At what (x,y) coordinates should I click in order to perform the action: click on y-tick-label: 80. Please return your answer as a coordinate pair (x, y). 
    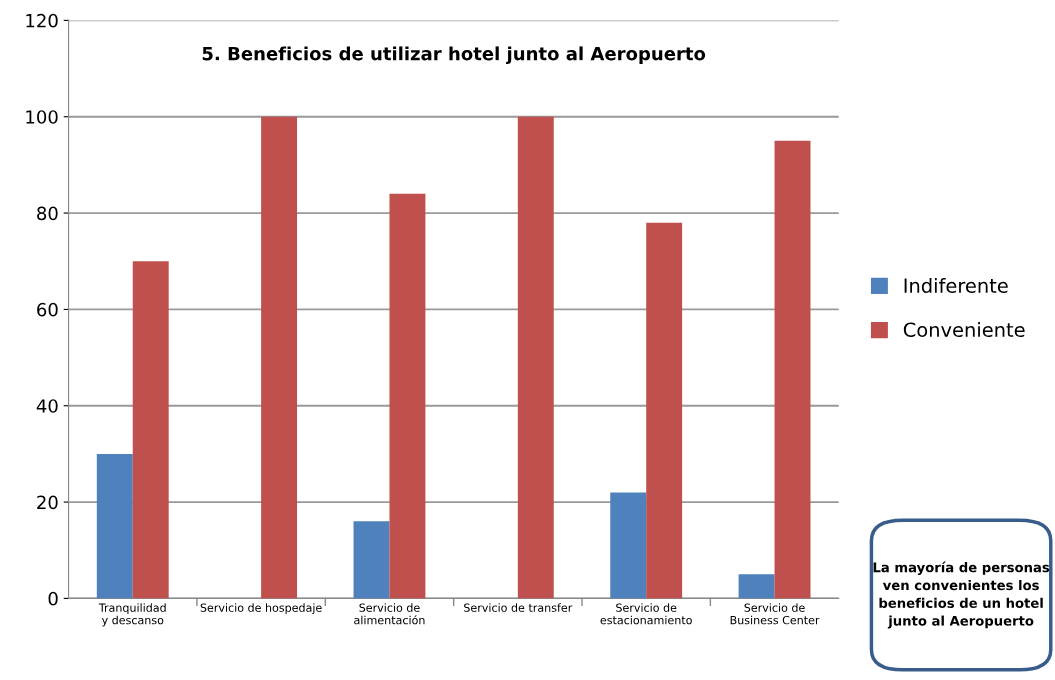
    Looking at the image, I should click on (47, 213).